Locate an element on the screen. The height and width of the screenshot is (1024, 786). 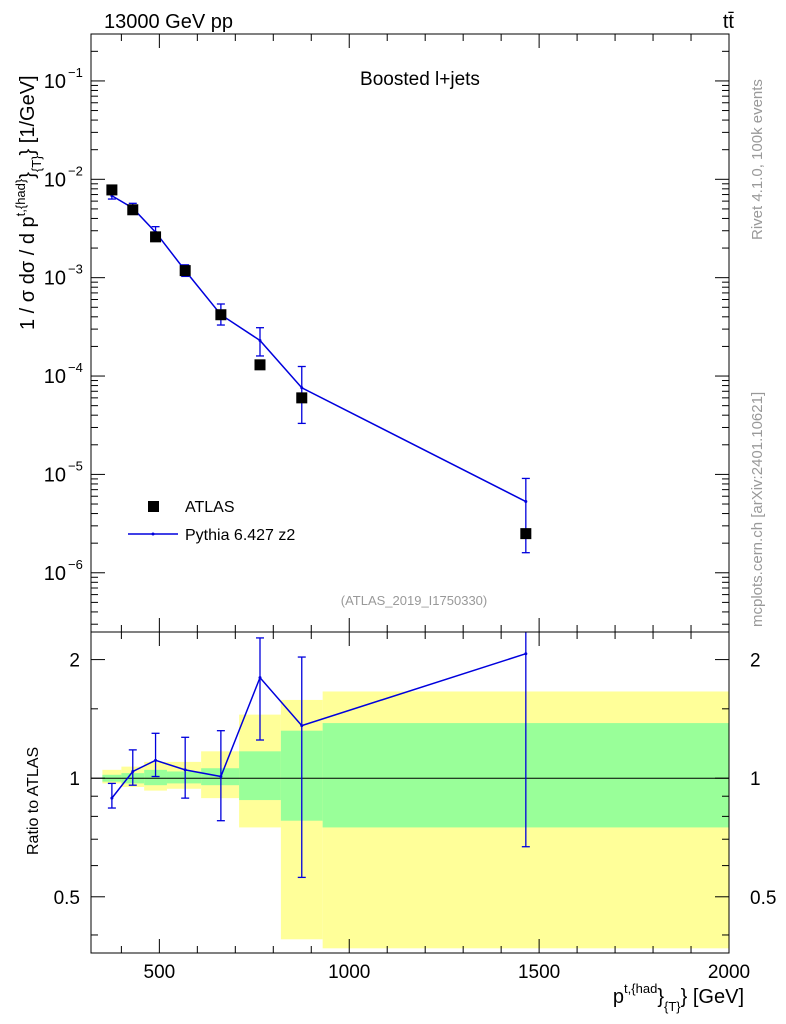
main-y-tick-exponent: −6 is located at coordinates (75, 564).